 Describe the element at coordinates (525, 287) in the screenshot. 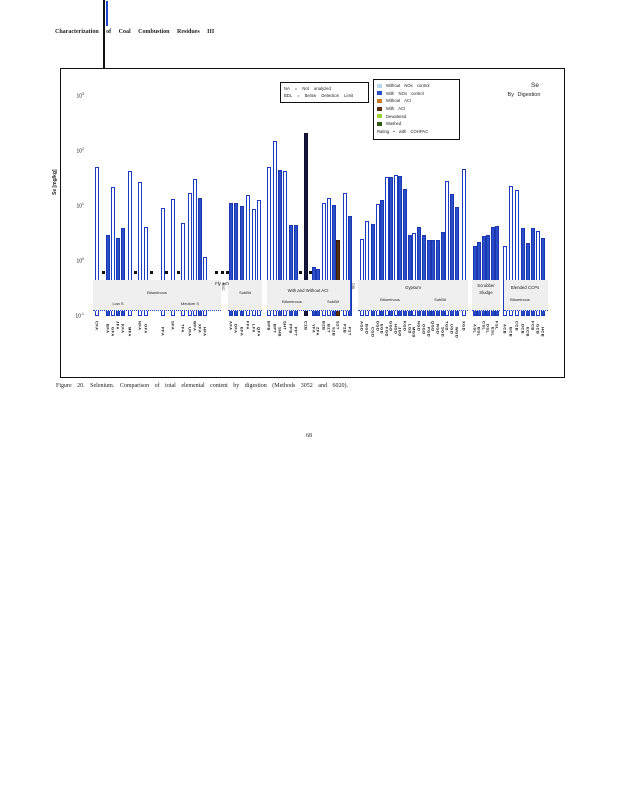

I see `band-label: Blended CCPs` at that location.